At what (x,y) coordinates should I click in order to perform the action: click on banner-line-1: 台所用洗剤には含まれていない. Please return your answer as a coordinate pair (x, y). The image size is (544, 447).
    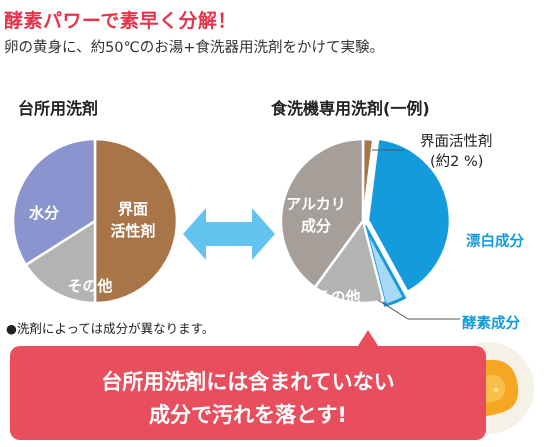
    Looking at the image, I should click on (248, 382).